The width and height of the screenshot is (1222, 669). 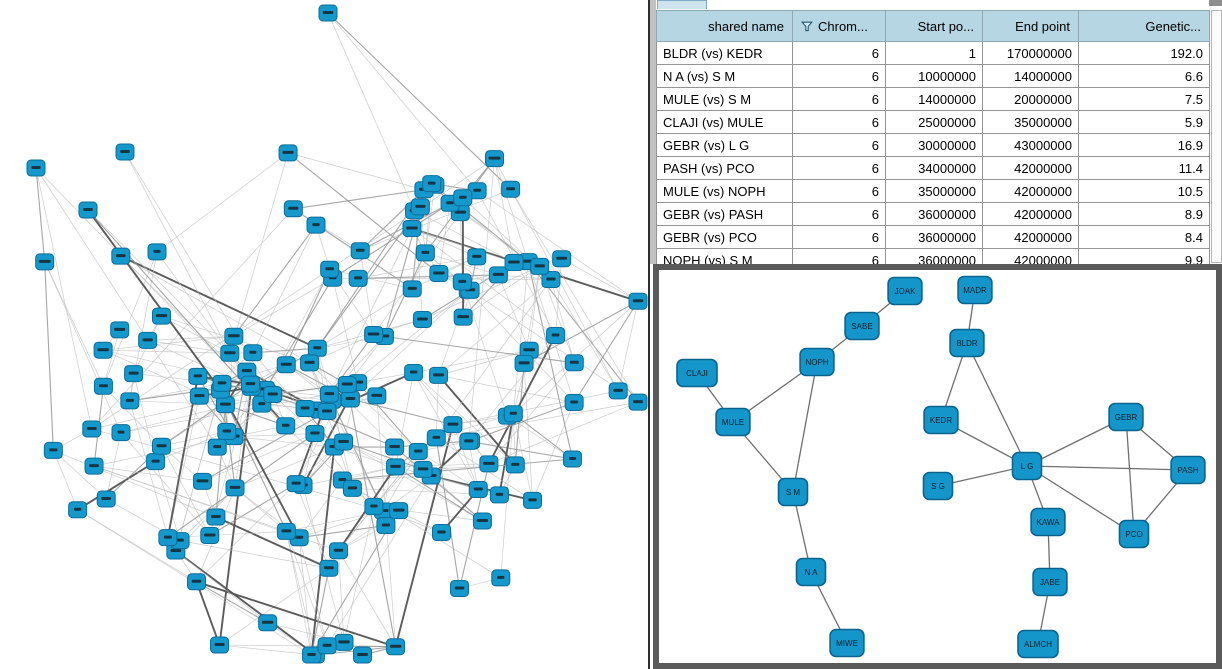 I want to click on network-node-pash: PASH, so click(x=1188, y=470).